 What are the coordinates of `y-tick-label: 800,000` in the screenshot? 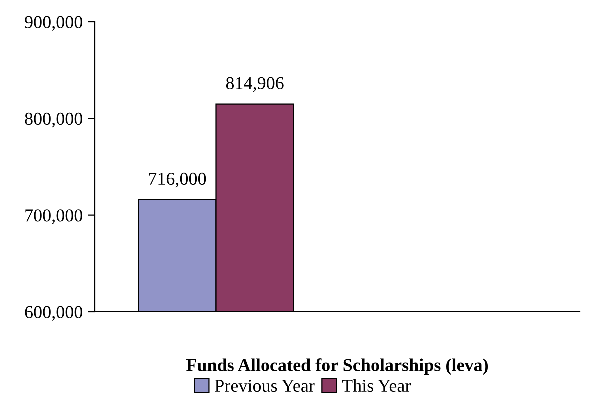 It's located at (54, 120).